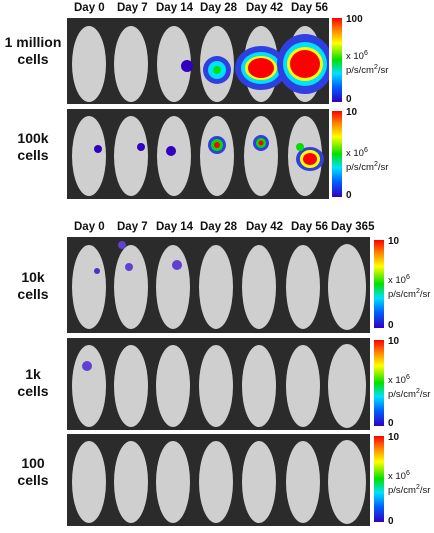 Image resolution: width=434 pixels, height=533 pixels. Describe the element at coordinates (33, 138) in the screenshot. I see `row-label-line1: 100k` at that location.